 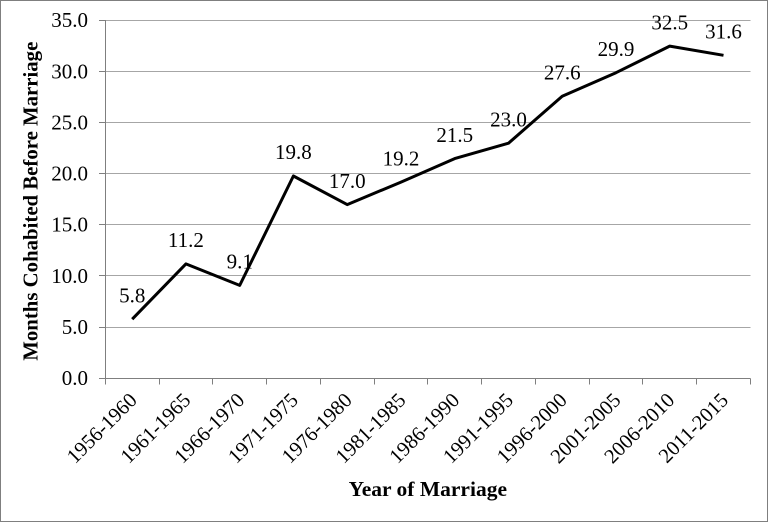 I want to click on svg-text: Year of Marriage, so click(x=428, y=489).